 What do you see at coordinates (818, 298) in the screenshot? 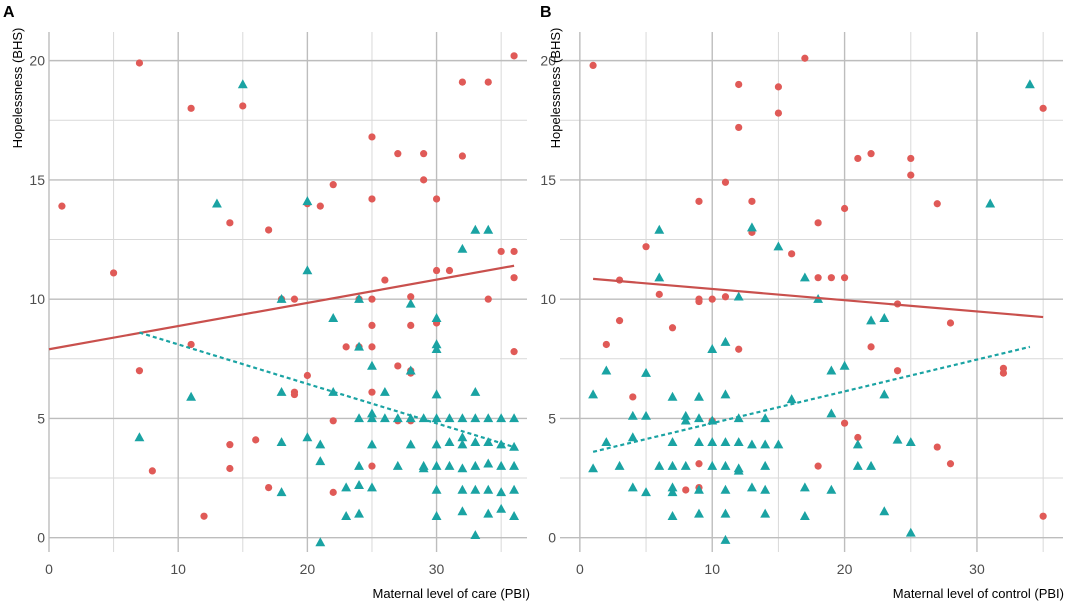
I see `red-fit-line` at bounding box center [818, 298].